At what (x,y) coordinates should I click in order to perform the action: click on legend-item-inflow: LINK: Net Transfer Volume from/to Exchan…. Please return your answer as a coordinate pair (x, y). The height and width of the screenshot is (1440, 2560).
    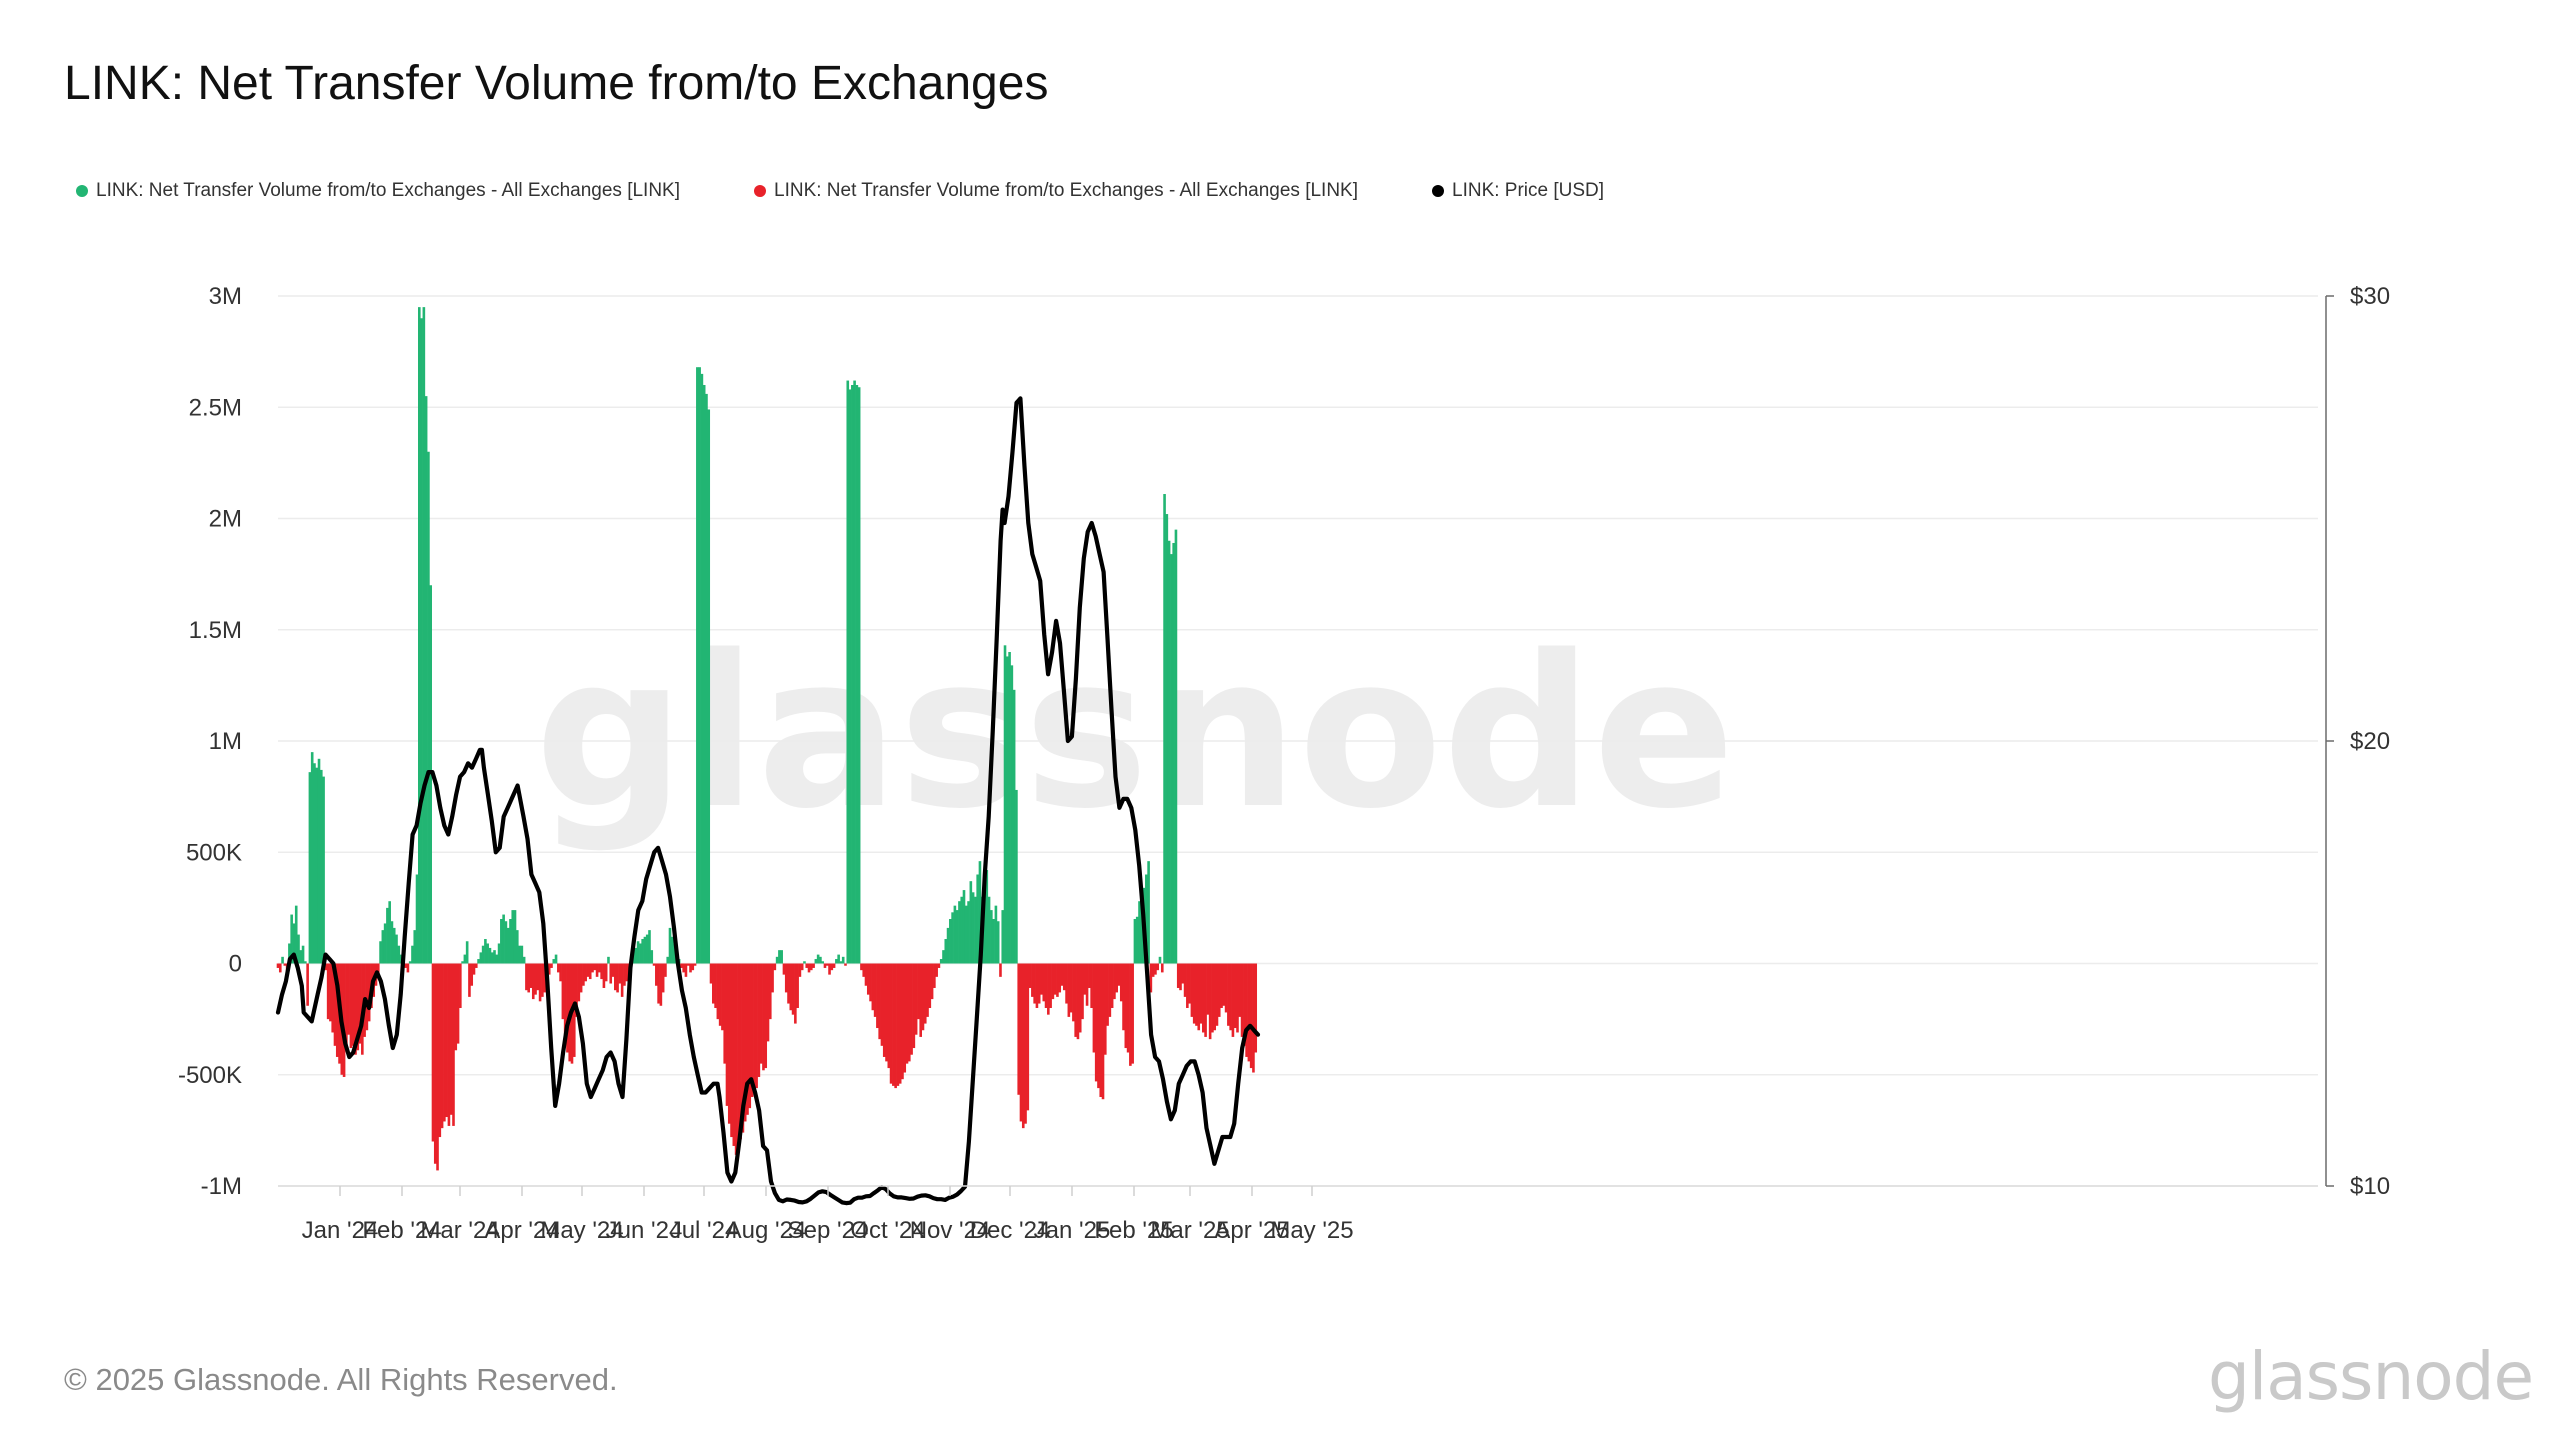
    Looking at the image, I should click on (378, 191).